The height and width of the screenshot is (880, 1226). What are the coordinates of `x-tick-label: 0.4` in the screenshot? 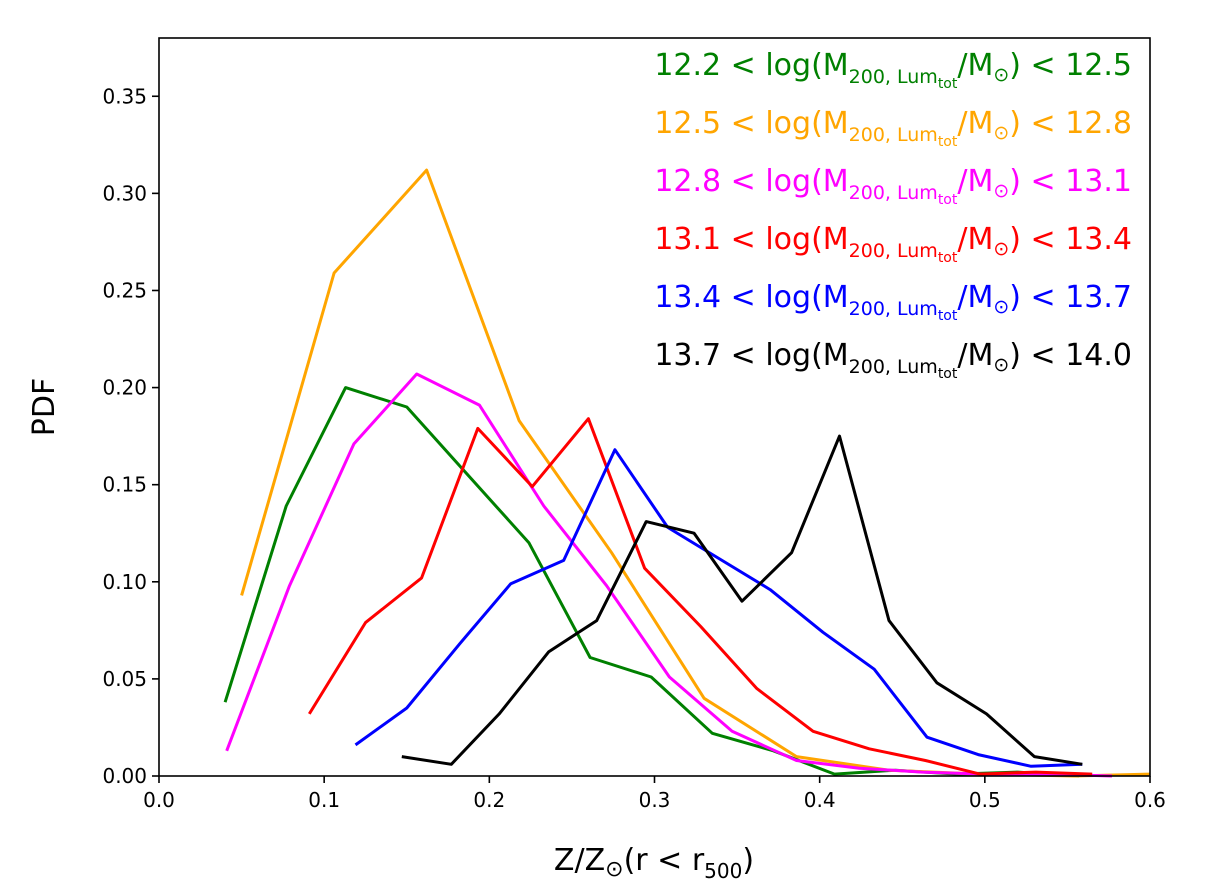 It's located at (820, 800).